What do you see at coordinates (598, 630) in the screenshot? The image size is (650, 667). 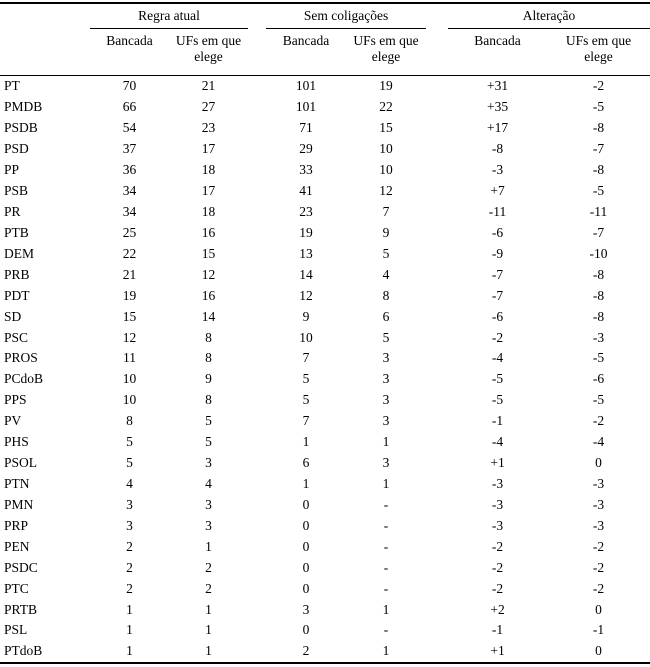 I see `cell-value: -1` at bounding box center [598, 630].